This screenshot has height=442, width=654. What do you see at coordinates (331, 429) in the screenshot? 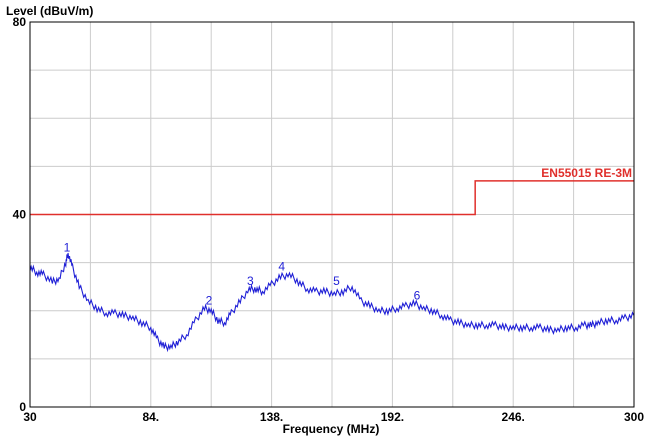
I see `x-axis-label: Frequency (MHz)` at bounding box center [331, 429].